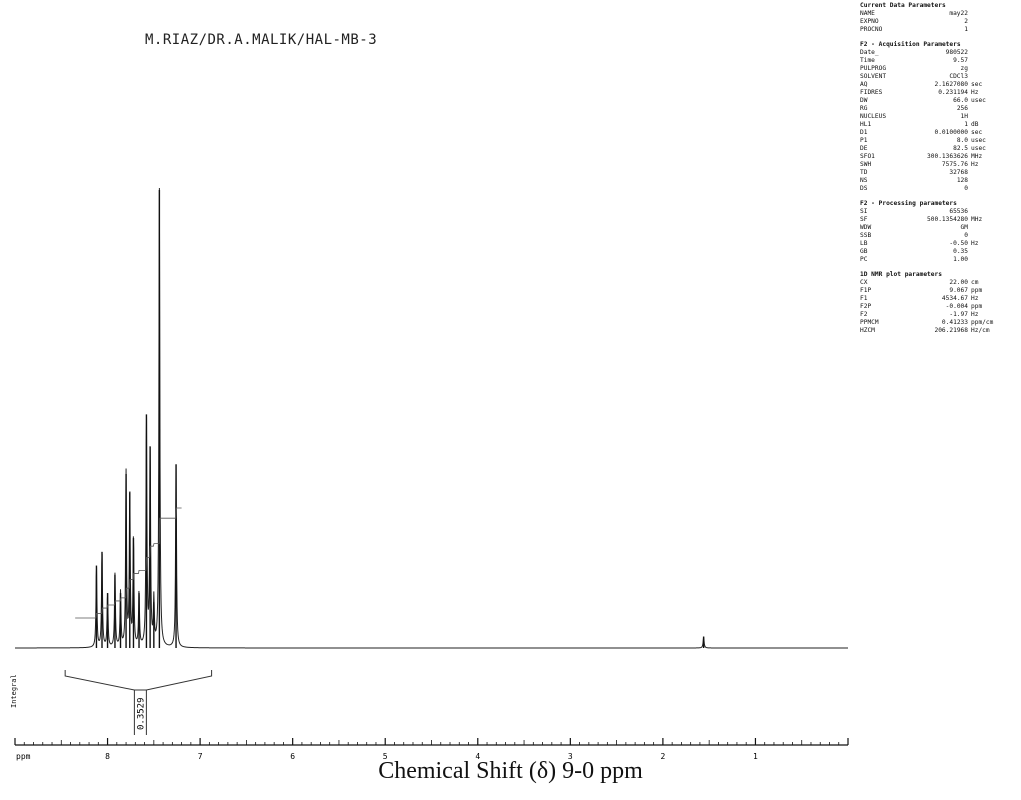  Describe the element at coordinates (200, 756) in the screenshot. I see `x-tick-label: 7` at that location.